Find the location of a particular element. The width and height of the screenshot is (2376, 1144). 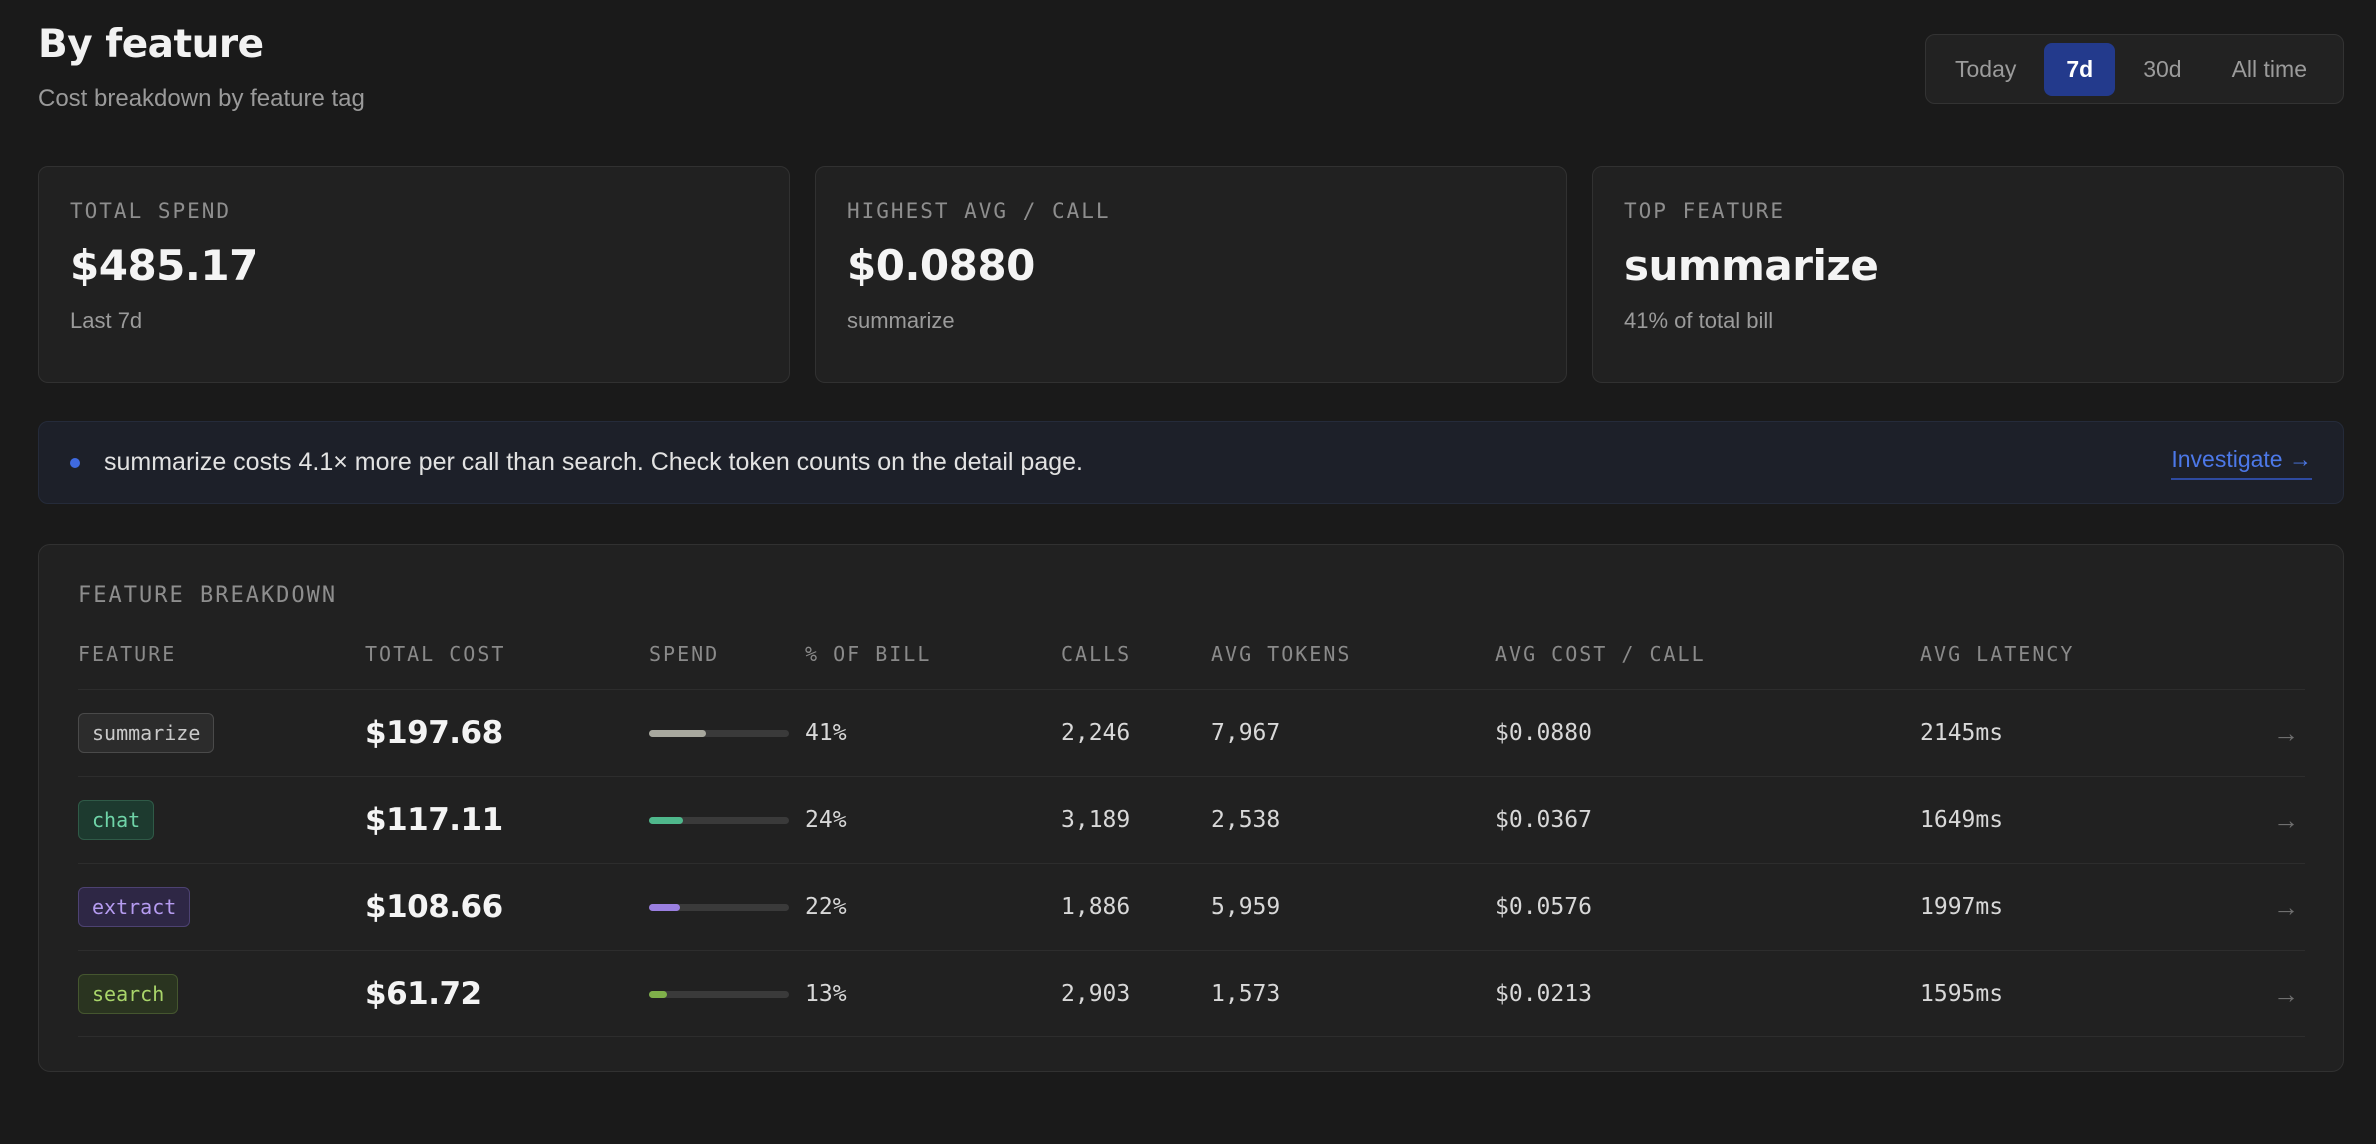

feature-tag-cell: chat is located at coordinates (116, 820).